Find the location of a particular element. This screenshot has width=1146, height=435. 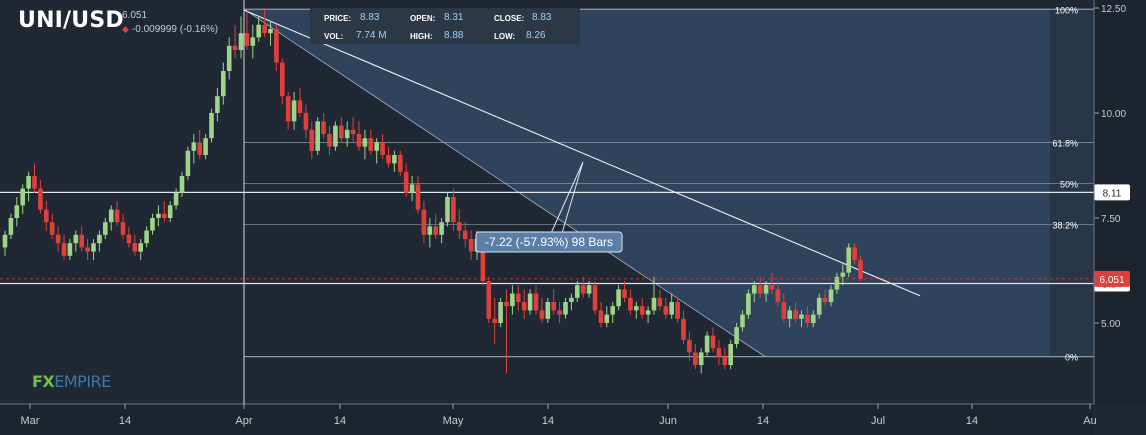

measure-pointer is located at coordinates (565, 201).